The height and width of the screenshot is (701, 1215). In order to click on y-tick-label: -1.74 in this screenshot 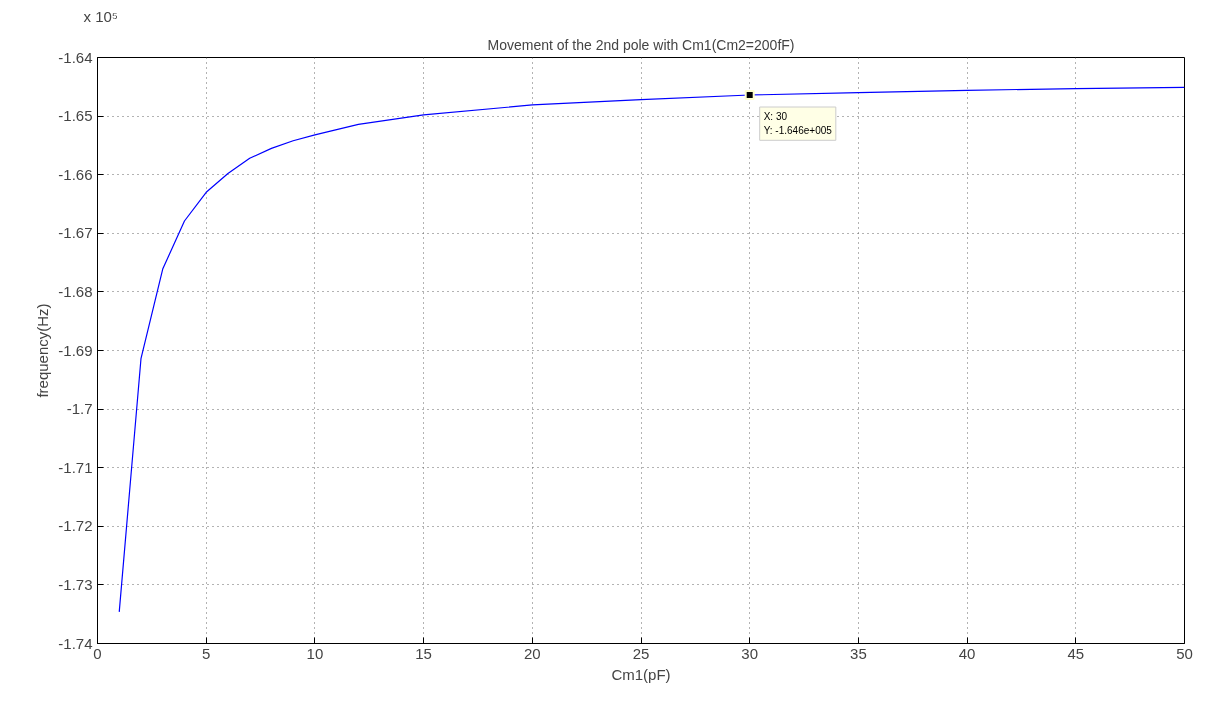, I will do `click(75, 643)`.